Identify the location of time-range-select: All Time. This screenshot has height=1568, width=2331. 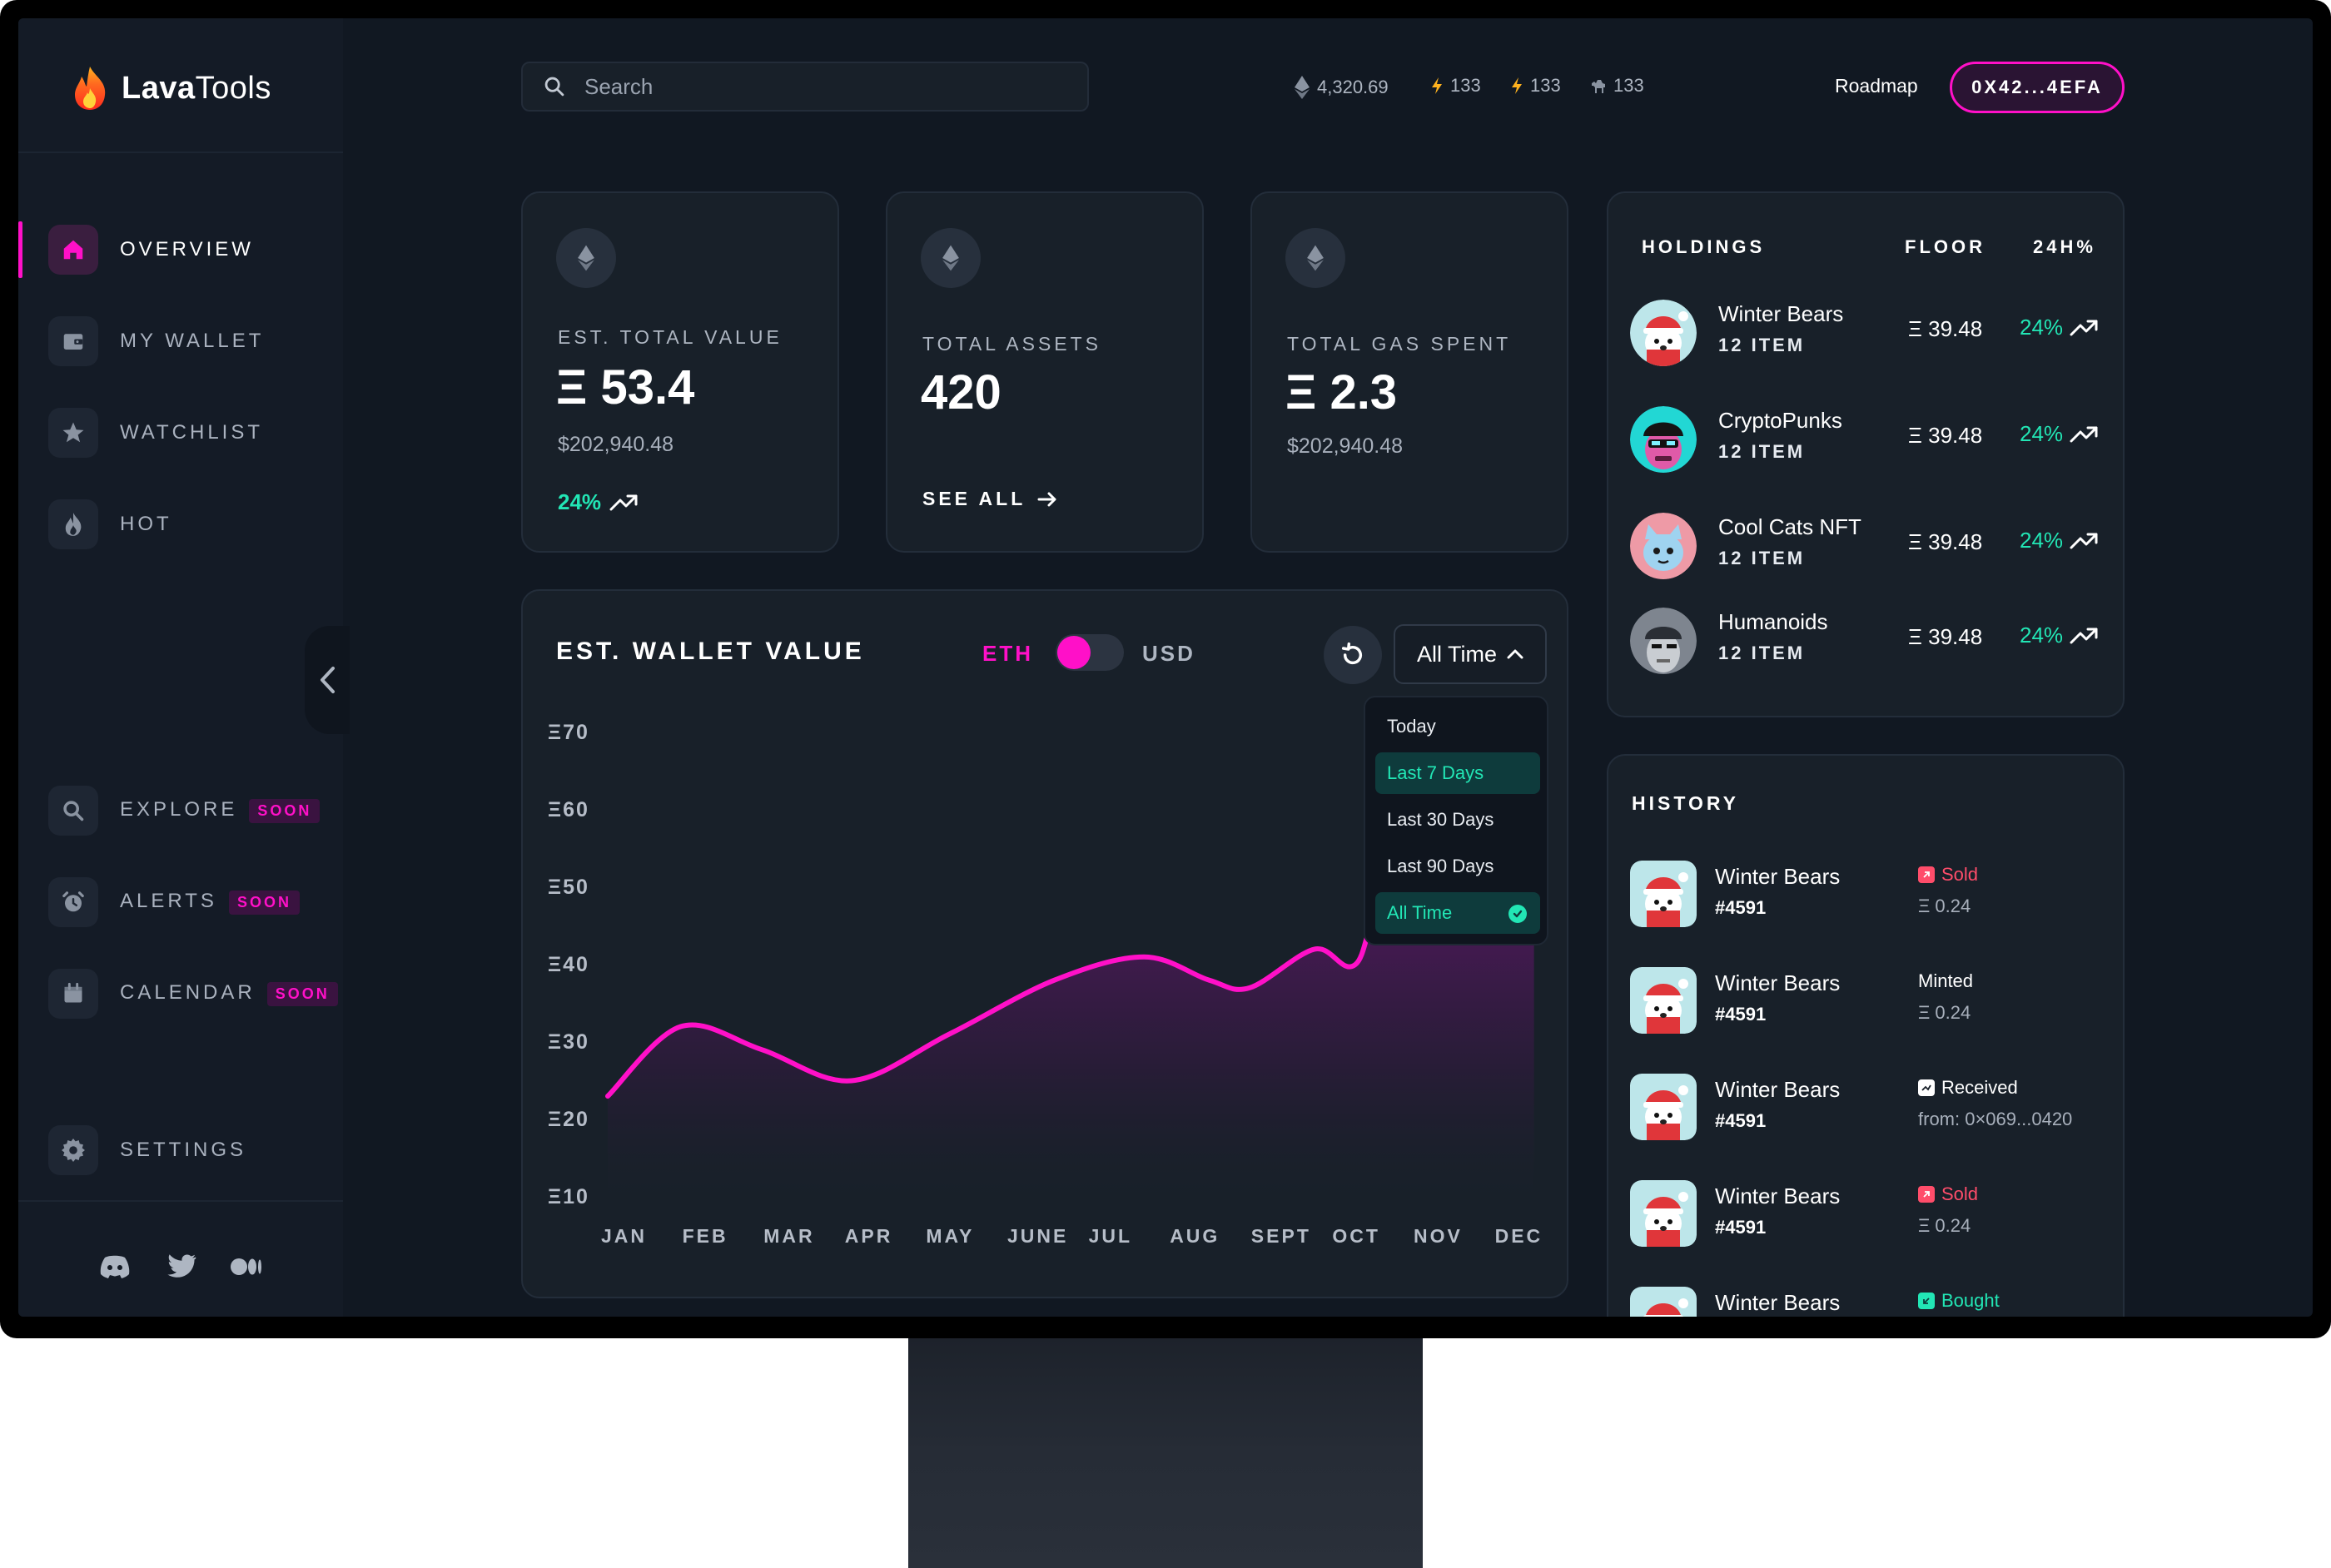
(1471, 654).